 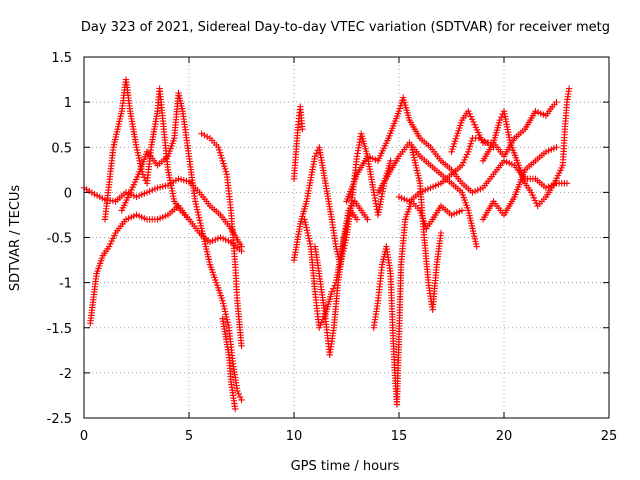 I want to click on y-tick-label: -1, so click(x=65, y=284).